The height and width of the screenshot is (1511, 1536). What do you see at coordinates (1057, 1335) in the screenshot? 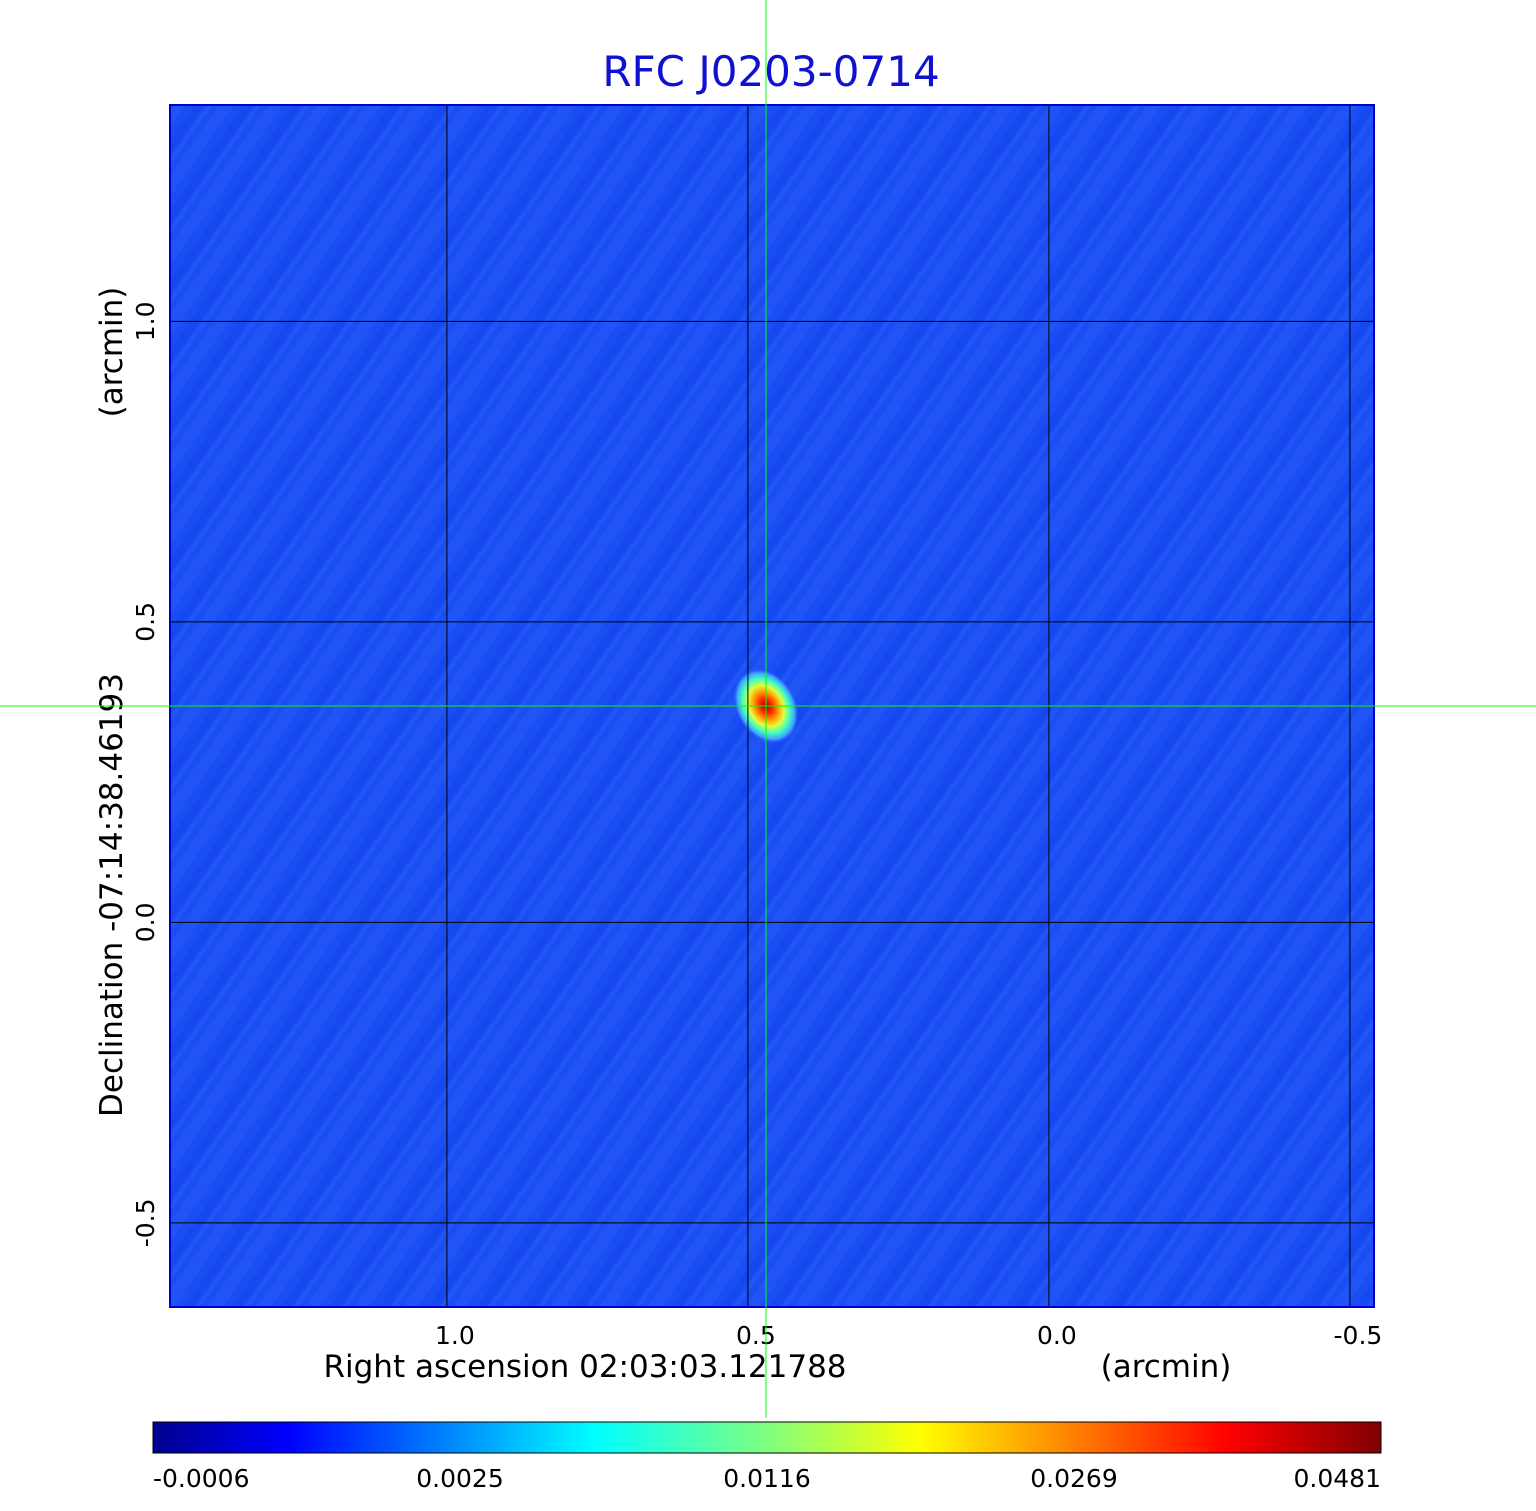
I see `x-tick-label: 0.0` at bounding box center [1057, 1335].